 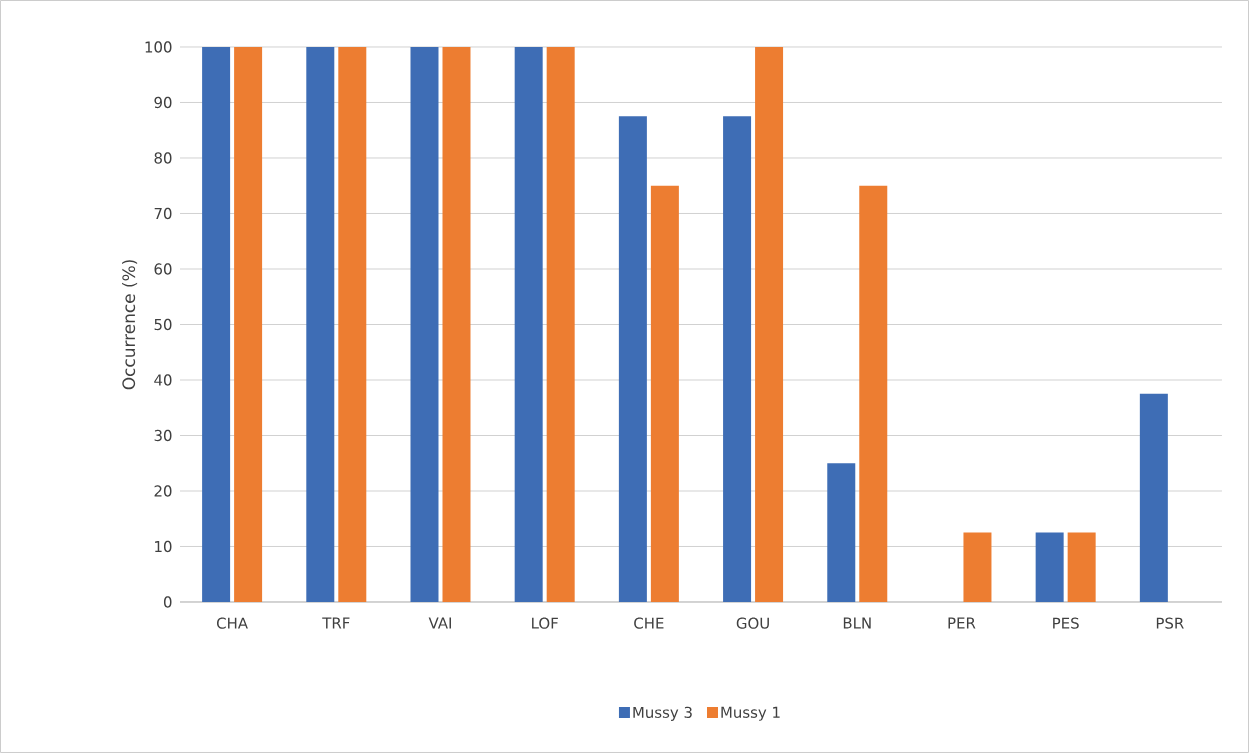 I want to click on y-axis-title: Occurrence (%), so click(x=130, y=325).